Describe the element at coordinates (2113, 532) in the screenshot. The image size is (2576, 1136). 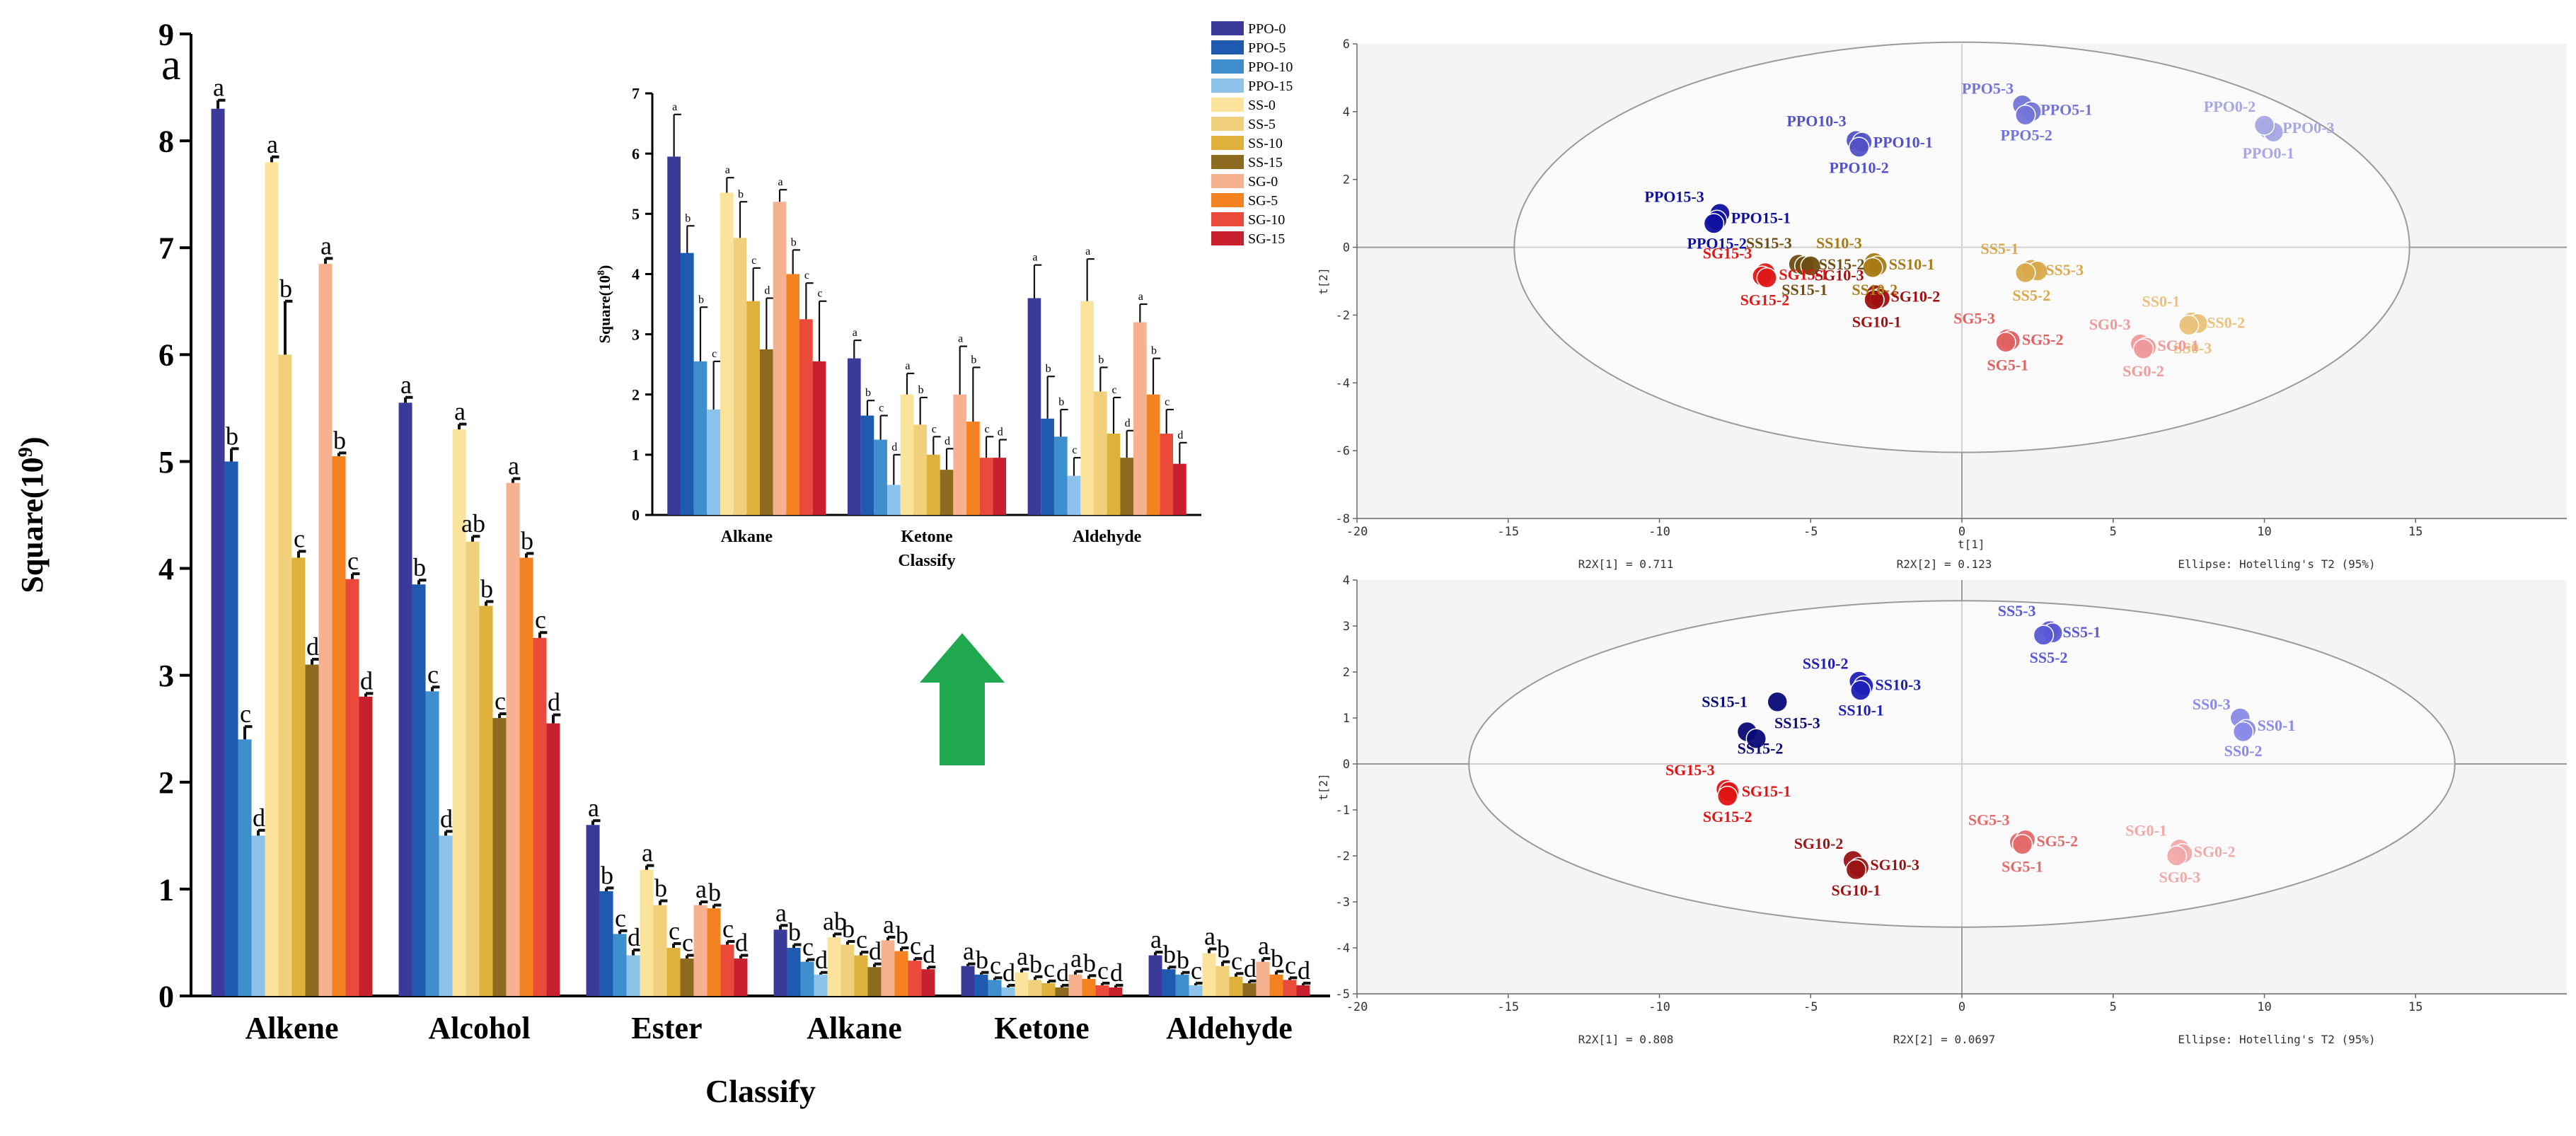
I see `x-tick-label: 5` at that location.